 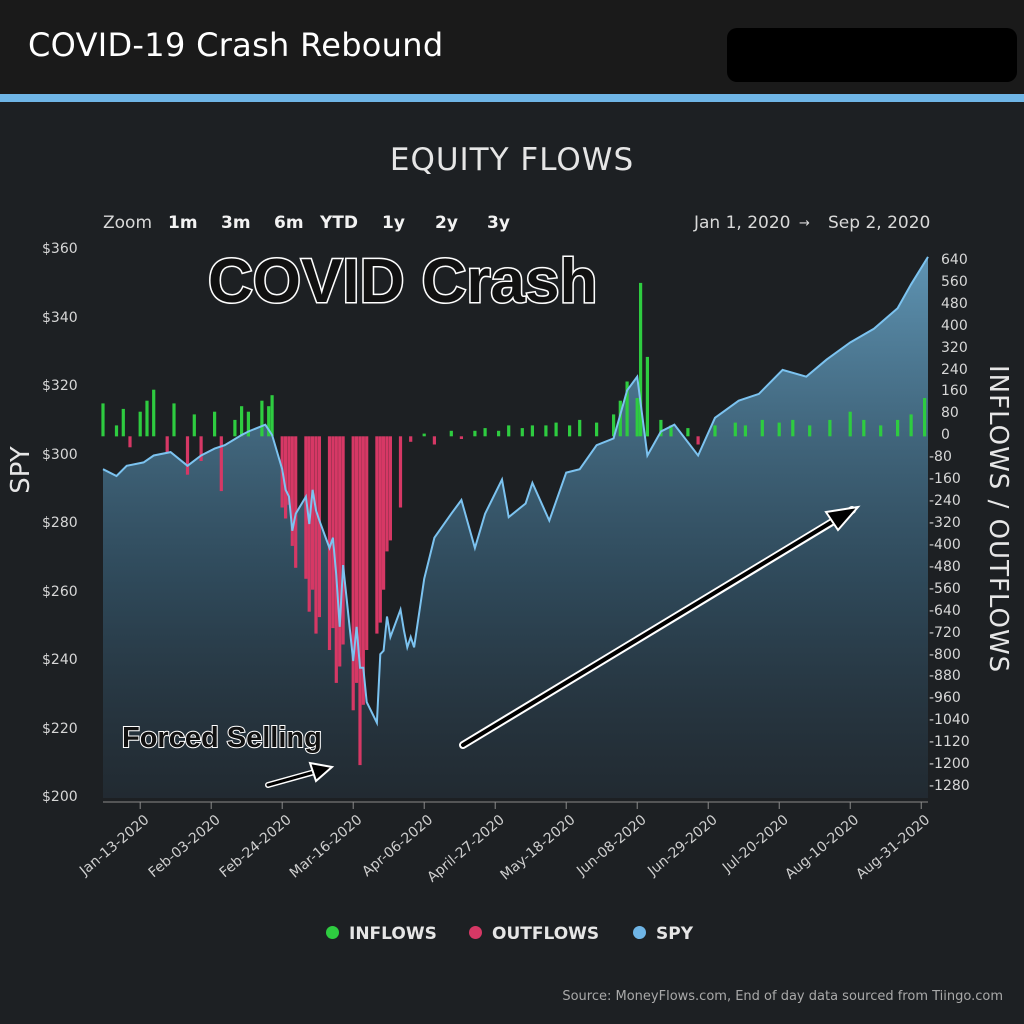 I want to click on legend-inflows-label: INFLOWS, so click(x=393, y=934).